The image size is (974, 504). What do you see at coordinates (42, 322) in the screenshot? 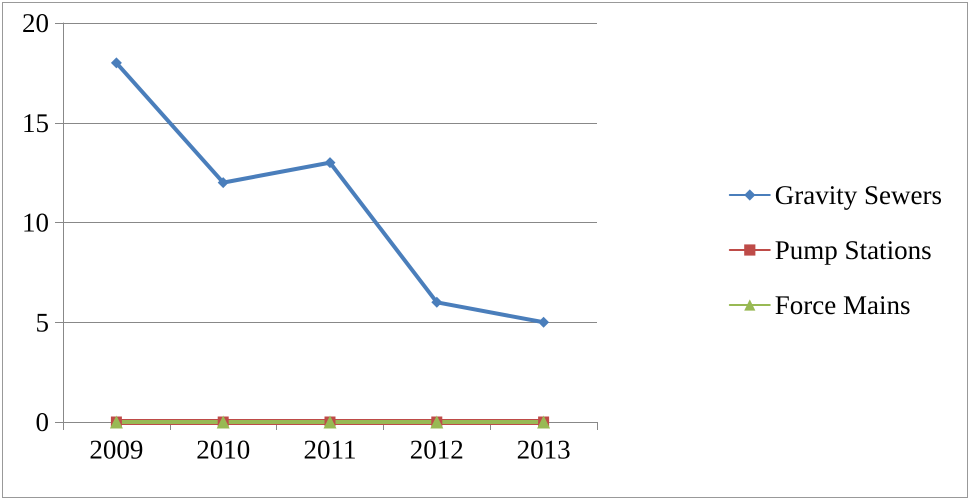
I see `y-tick-label: 5` at bounding box center [42, 322].